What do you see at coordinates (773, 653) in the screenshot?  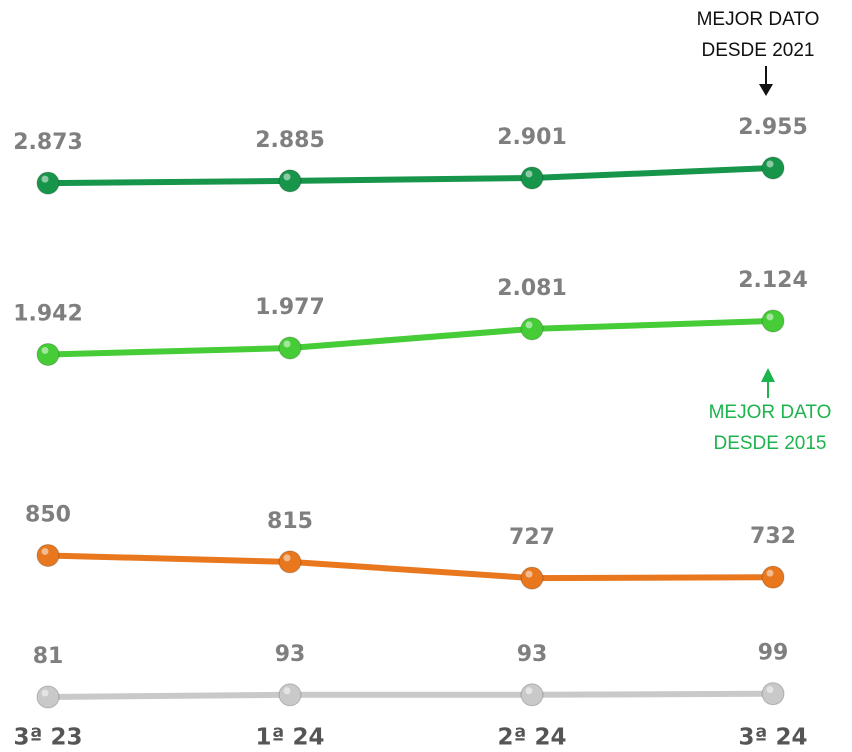 I see `data-label: 99` at bounding box center [773, 653].